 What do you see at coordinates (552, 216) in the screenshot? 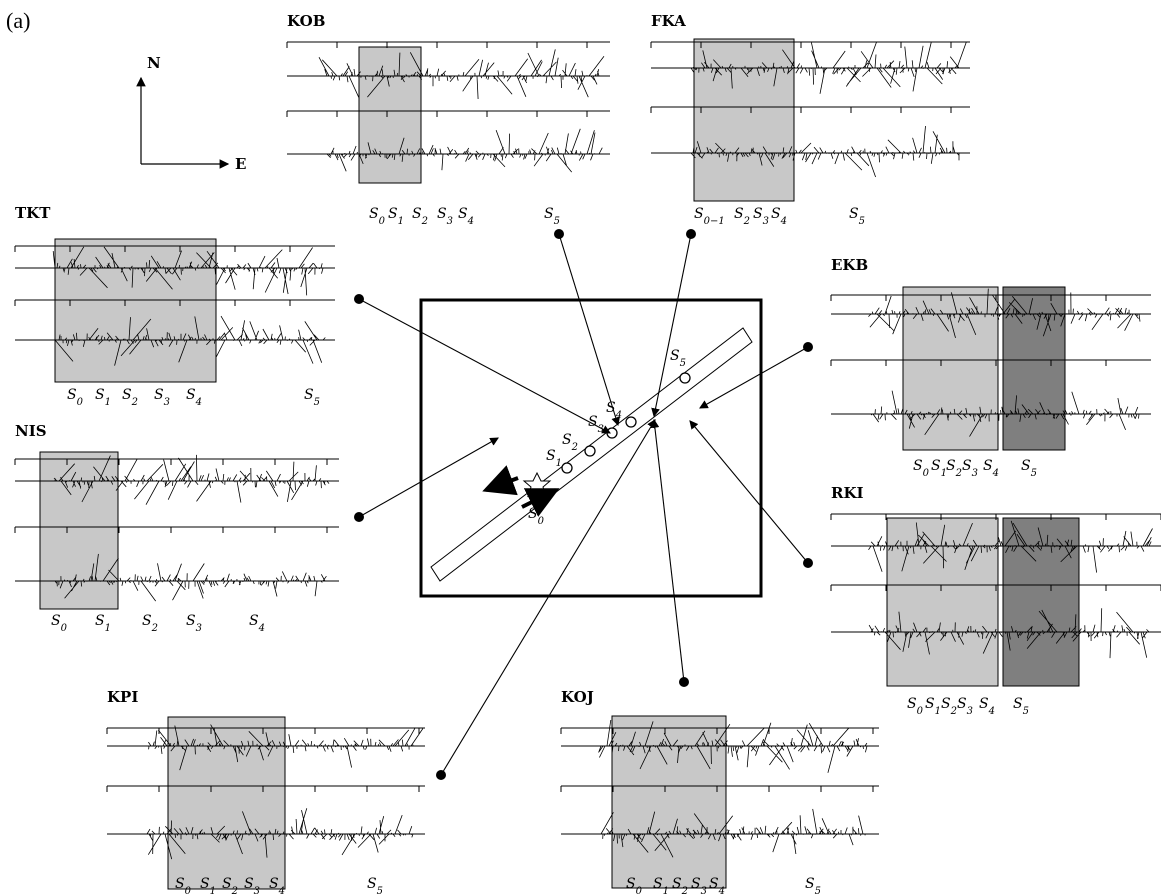
I see `segment-label-kob-5: S5` at bounding box center [552, 216].